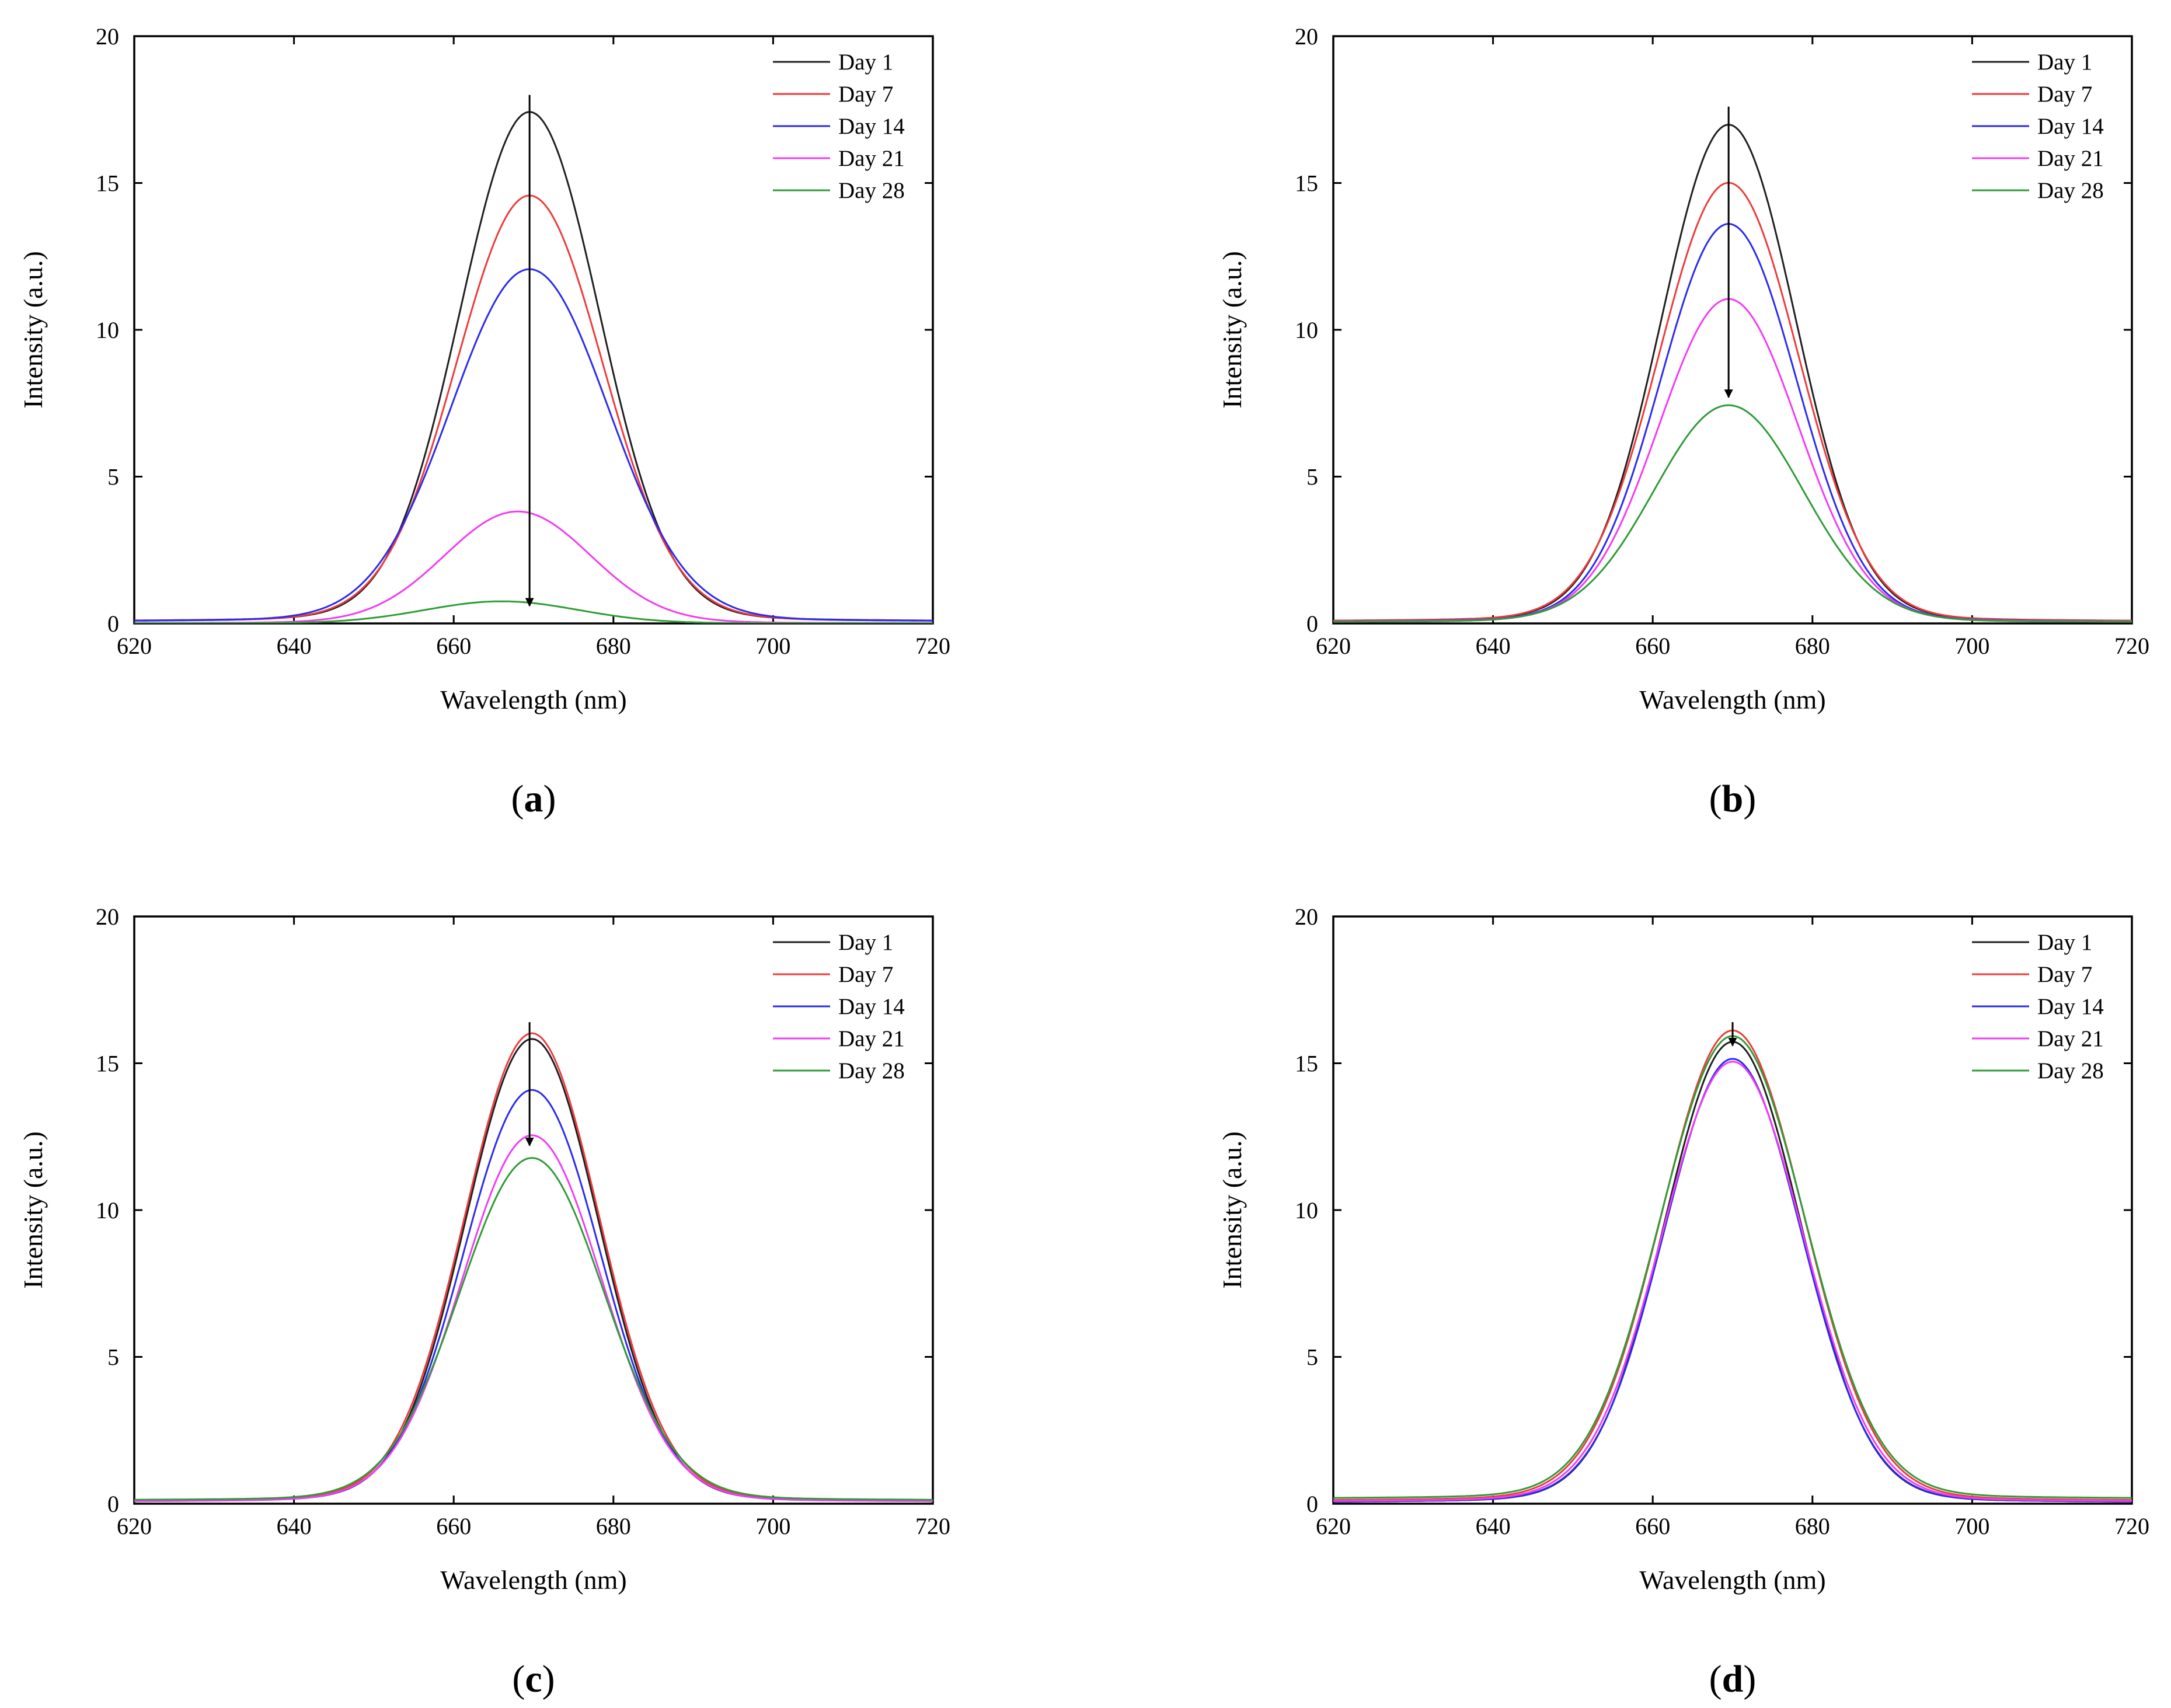 Image resolution: width=2171 pixels, height=1708 pixels. Describe the element at coordinates (533, 1679) in the screenshot. I see `caption-letter: c` at that location.